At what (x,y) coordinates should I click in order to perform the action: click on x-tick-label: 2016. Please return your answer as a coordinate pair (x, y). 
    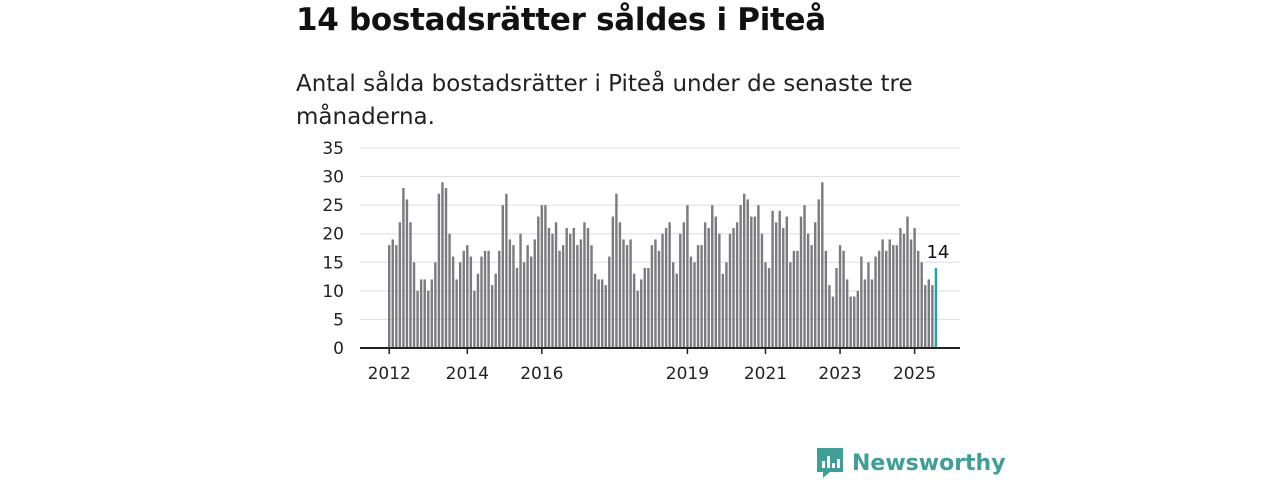
    Looking at the image, I should click on (541, 374).